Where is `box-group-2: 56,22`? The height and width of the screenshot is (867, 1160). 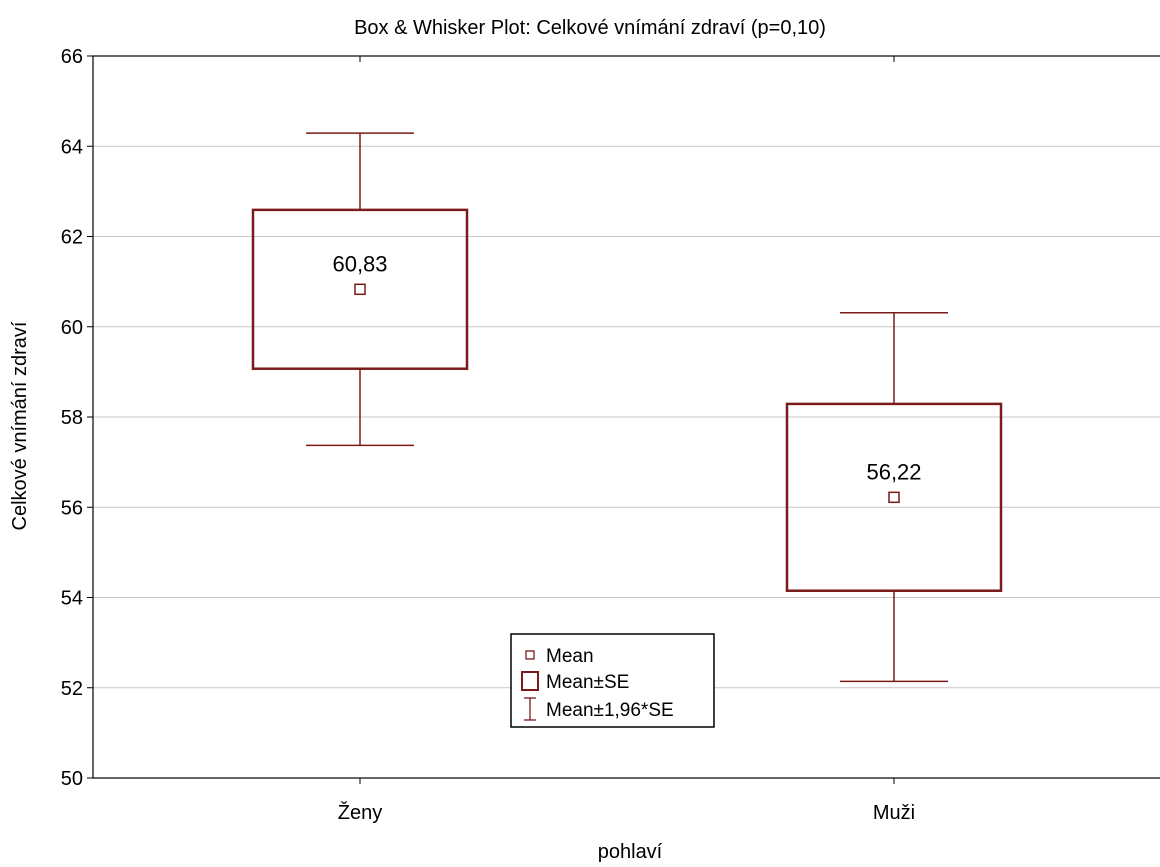
box-group-2: 56,22 is located at coordinates (894, 497).